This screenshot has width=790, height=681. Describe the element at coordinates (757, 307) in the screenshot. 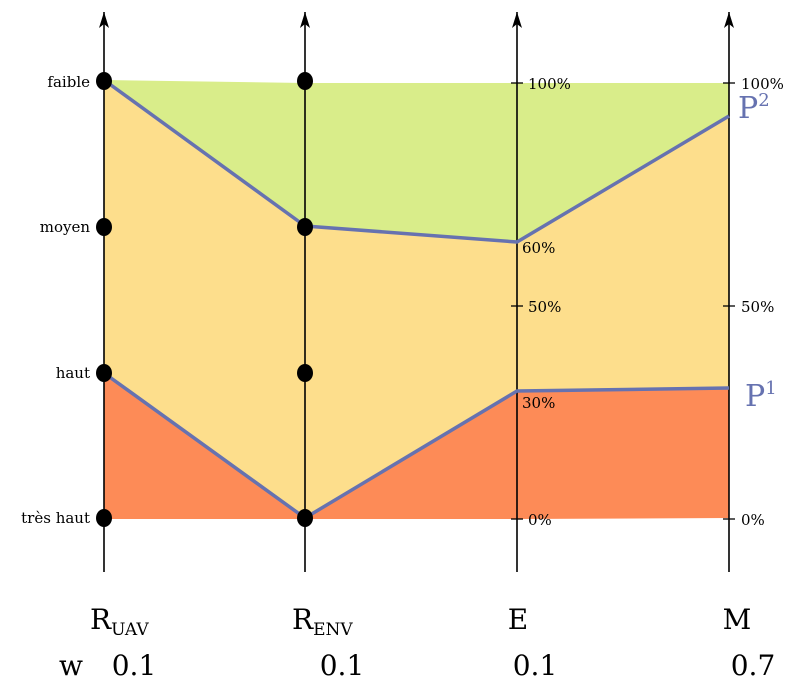

I see `m-tick-label-50: 50%` at that location.